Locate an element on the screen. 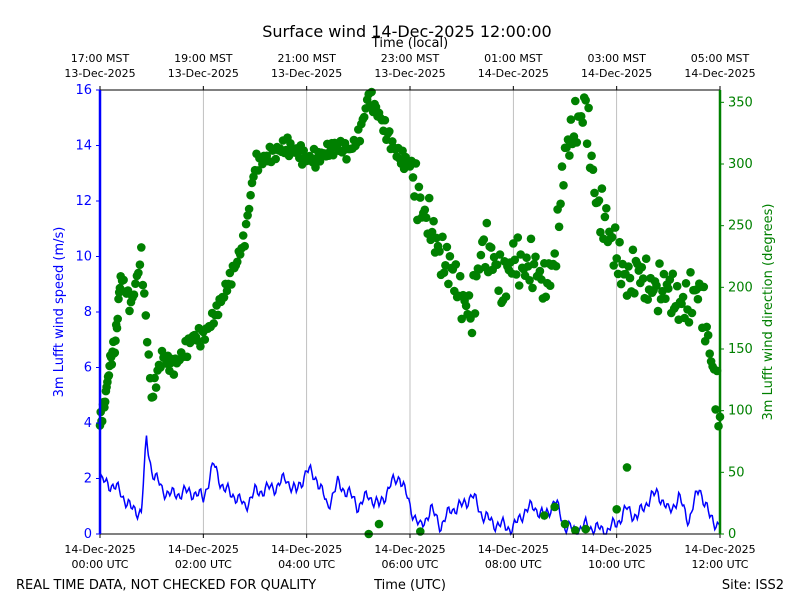 This screenshot has width=800, height=600. top-tick-date: 13-Dec-2025 is located at coordinates (306, 73).